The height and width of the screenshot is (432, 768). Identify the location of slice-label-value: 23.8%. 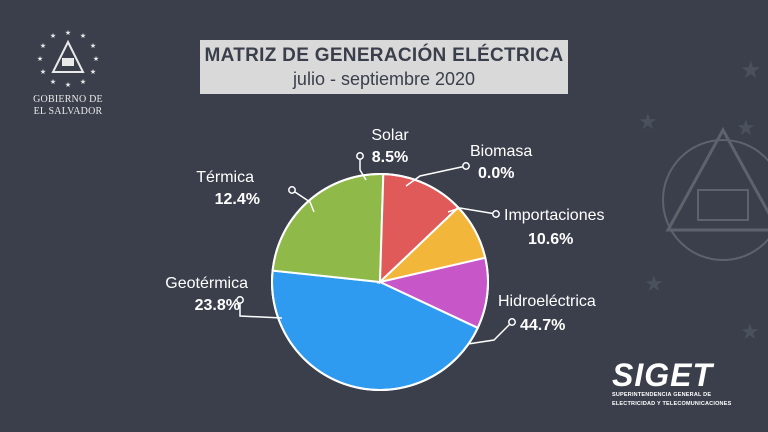
(217, 305).